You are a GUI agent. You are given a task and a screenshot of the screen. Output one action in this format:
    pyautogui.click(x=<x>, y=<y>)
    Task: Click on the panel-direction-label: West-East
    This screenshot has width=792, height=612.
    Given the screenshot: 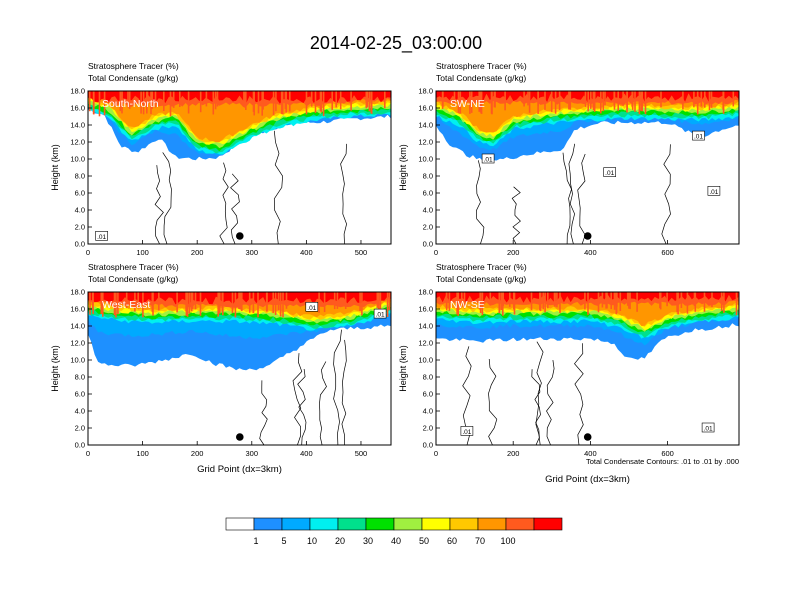 What is the action you would take?
    pyautogui.click(x=126, y=305)
    